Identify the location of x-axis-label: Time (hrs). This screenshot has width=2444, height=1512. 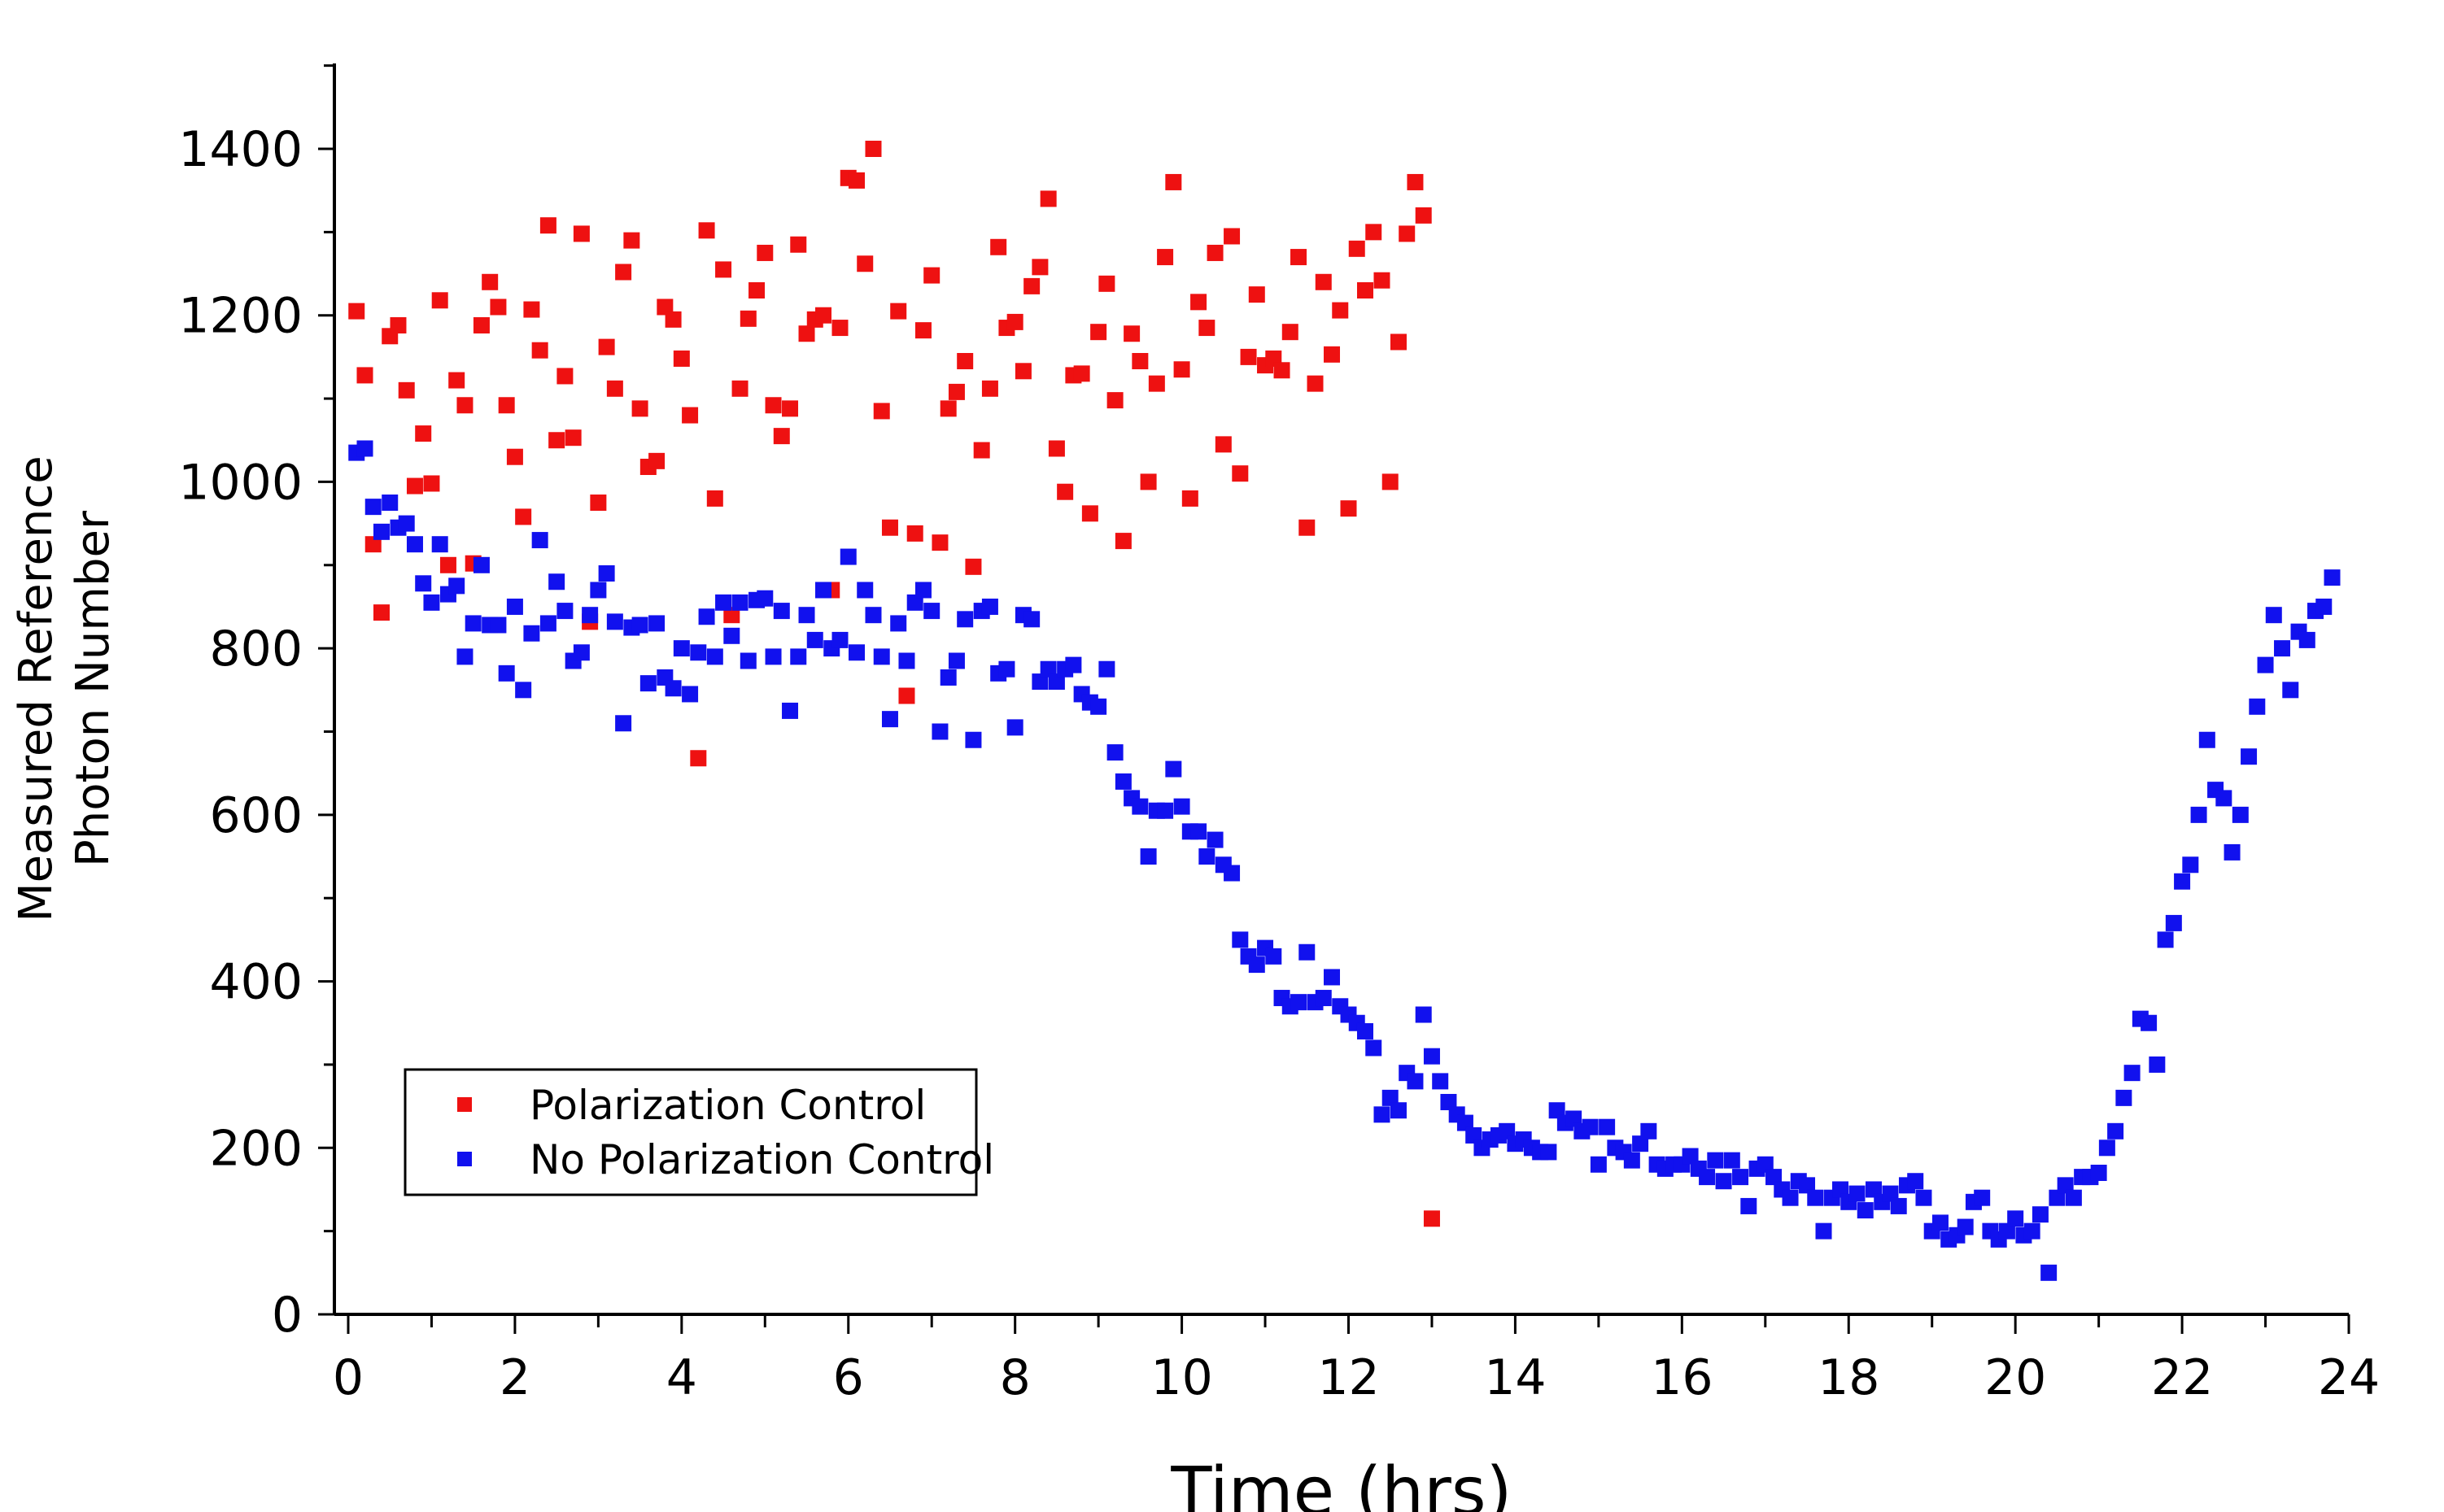
(1341, 1482).